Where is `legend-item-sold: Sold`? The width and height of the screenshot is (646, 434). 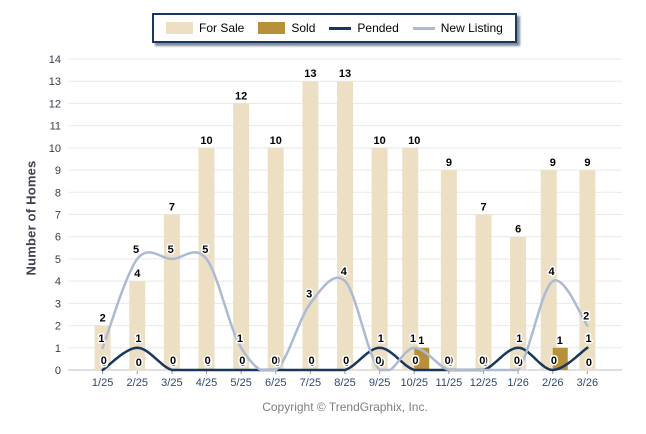 legend-item-sold: Sold is located at coordinates (286, 28).